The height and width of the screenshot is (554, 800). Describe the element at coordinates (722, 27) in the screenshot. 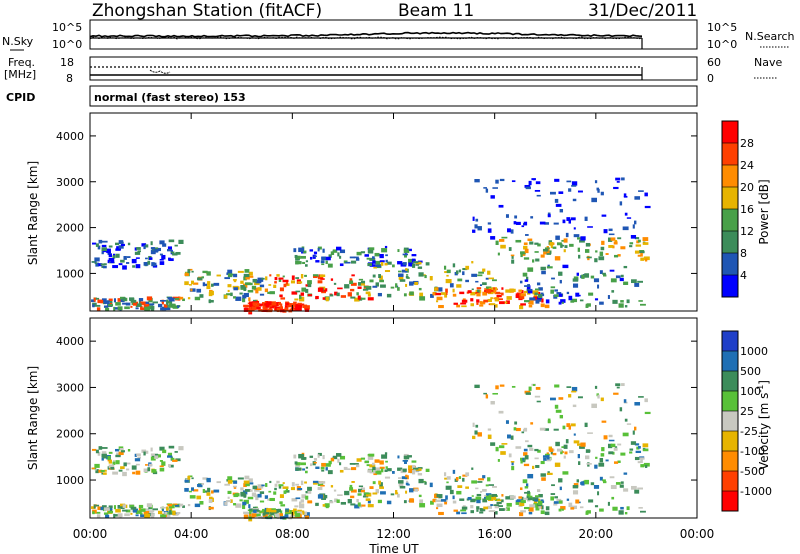

I see `nsearch-tick-high: 10^5` at that location.